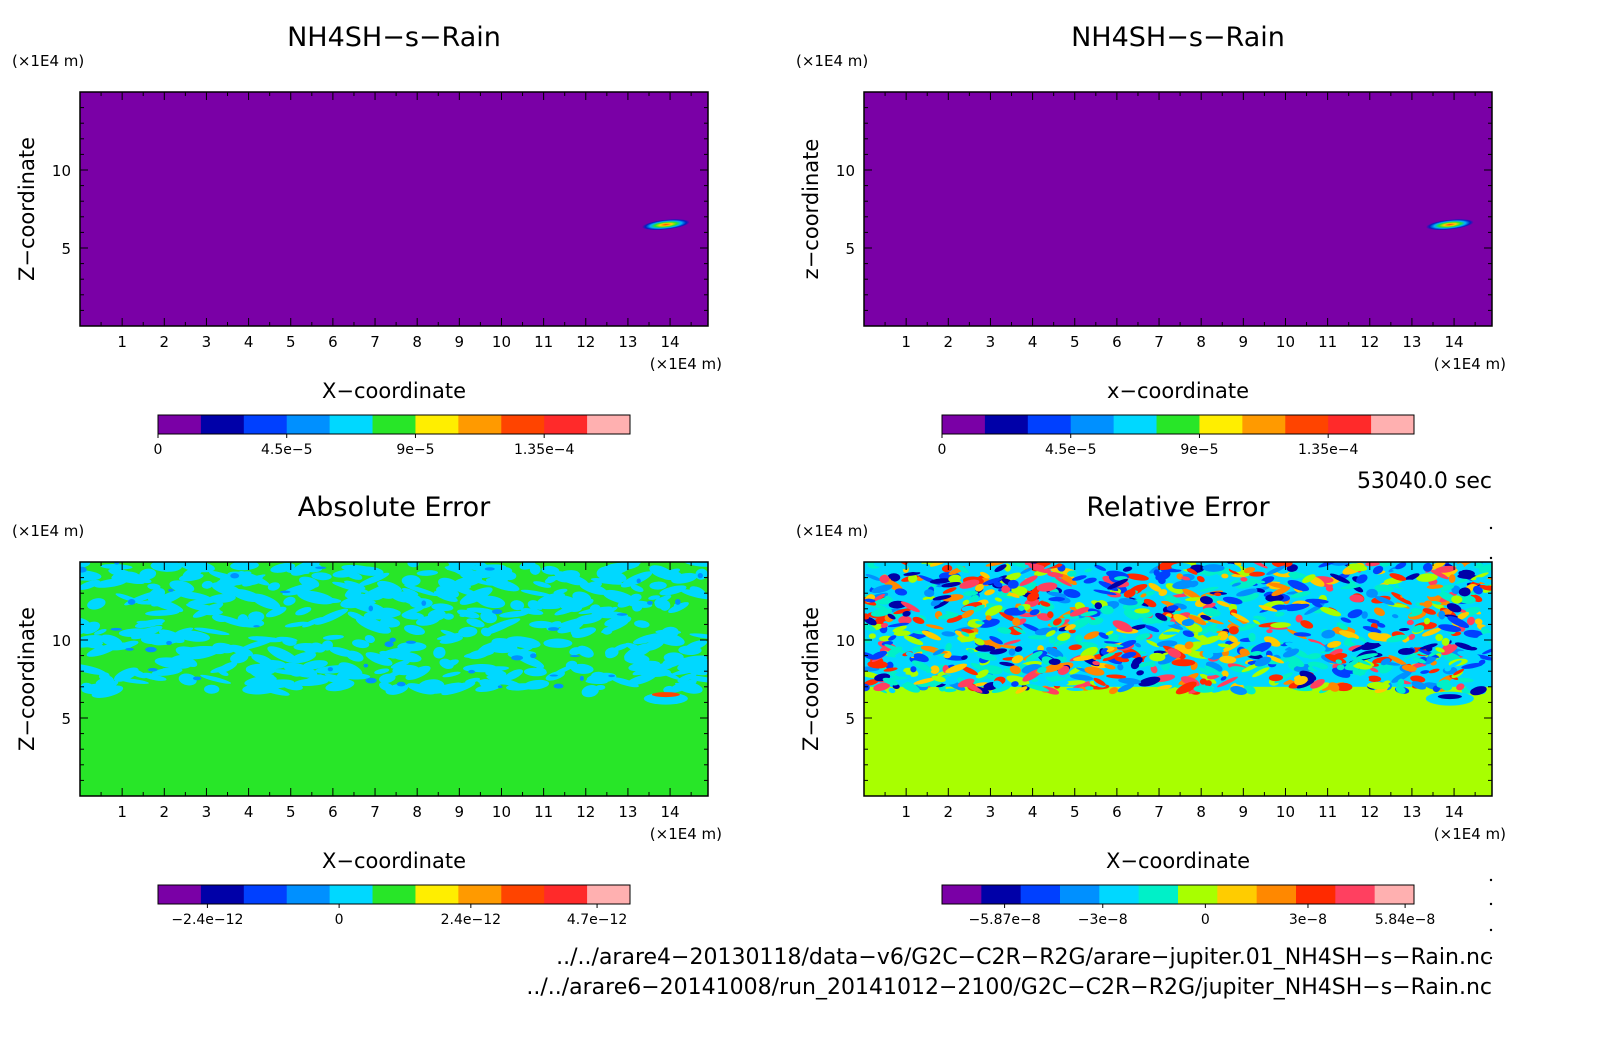 Image resolution: width=1604 pixels, height=1054 pixels. Describe the element at coordinates (394, 37) in the screenshot. I see `panel-title: NH4SH−s−Rain` at that location.